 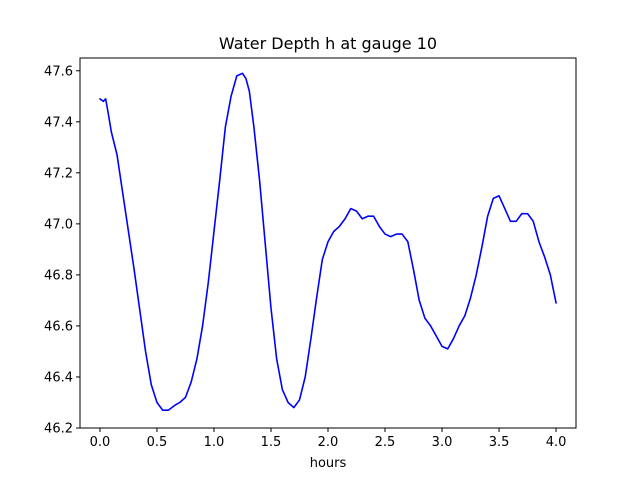 I want to click on y-tick-label: 46.8, so click(x=58, y=275).